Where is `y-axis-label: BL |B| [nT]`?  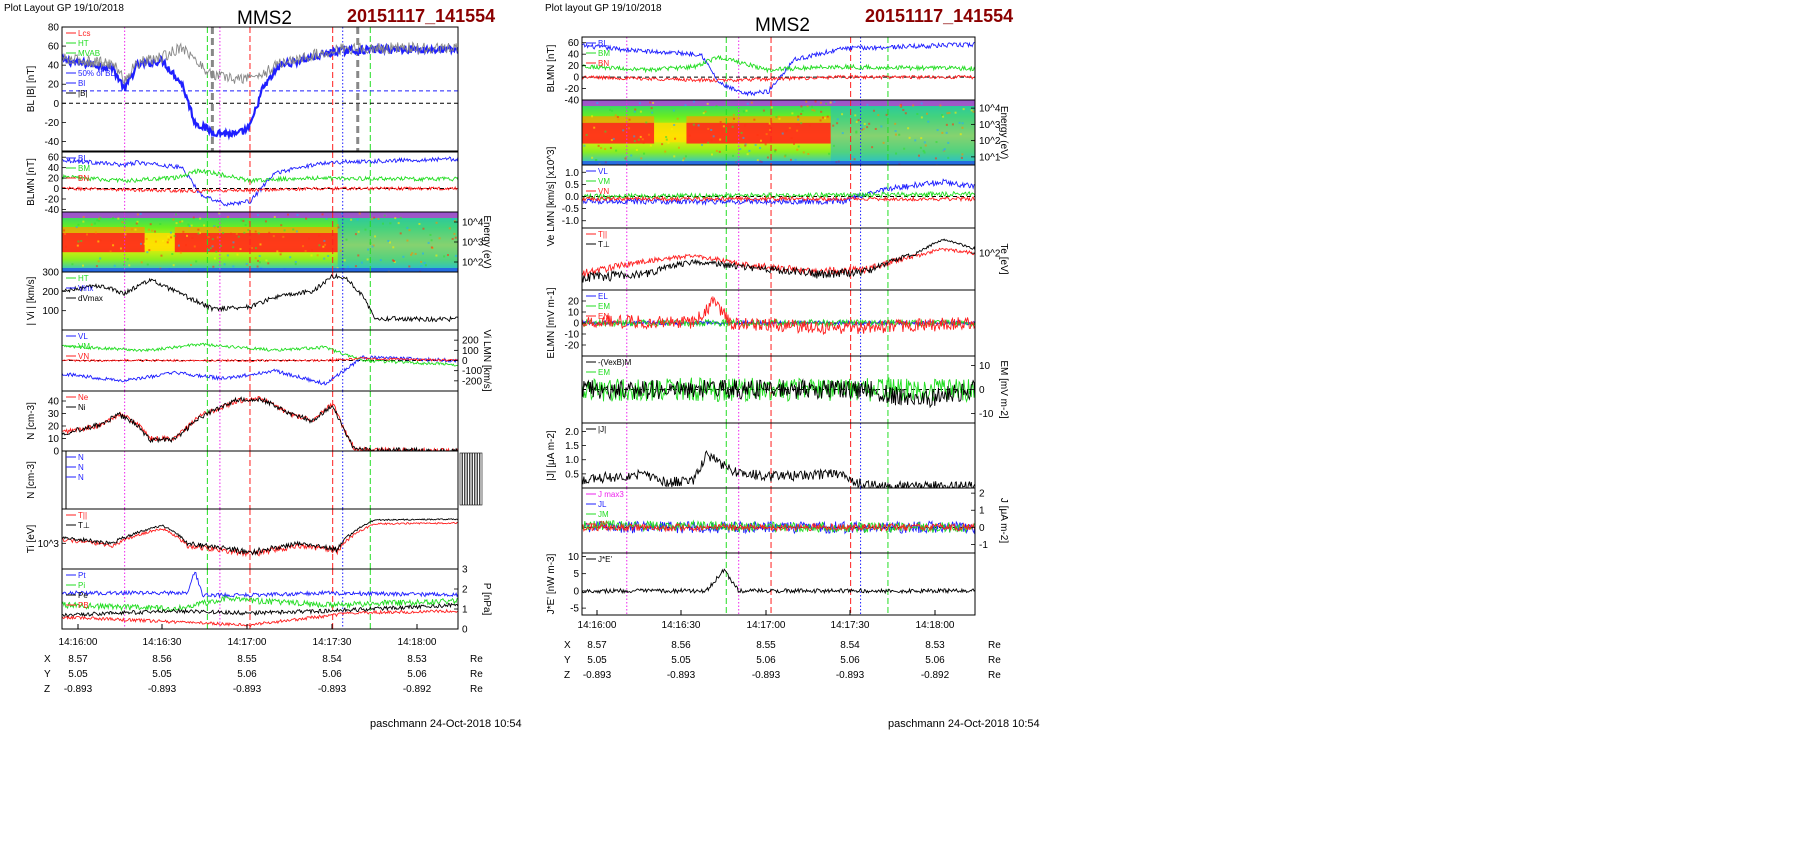 y-axis-label: BL |B| [nT] is located at coordinates (31, 89).